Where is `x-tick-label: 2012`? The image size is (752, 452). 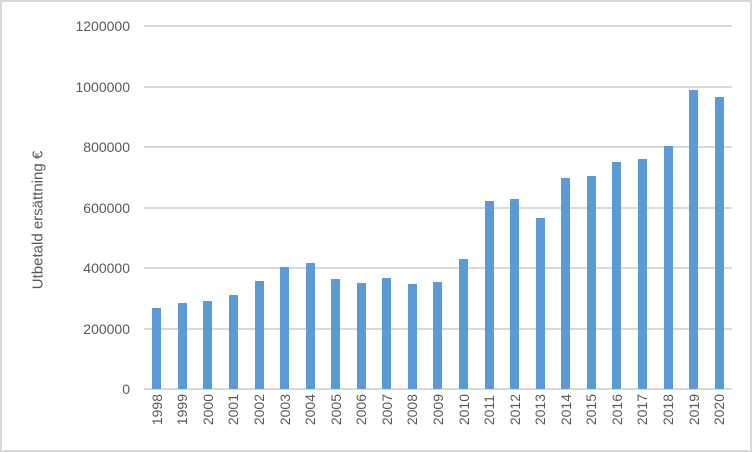
x-tick-label: 2012 is located at coordinates (514, 410).